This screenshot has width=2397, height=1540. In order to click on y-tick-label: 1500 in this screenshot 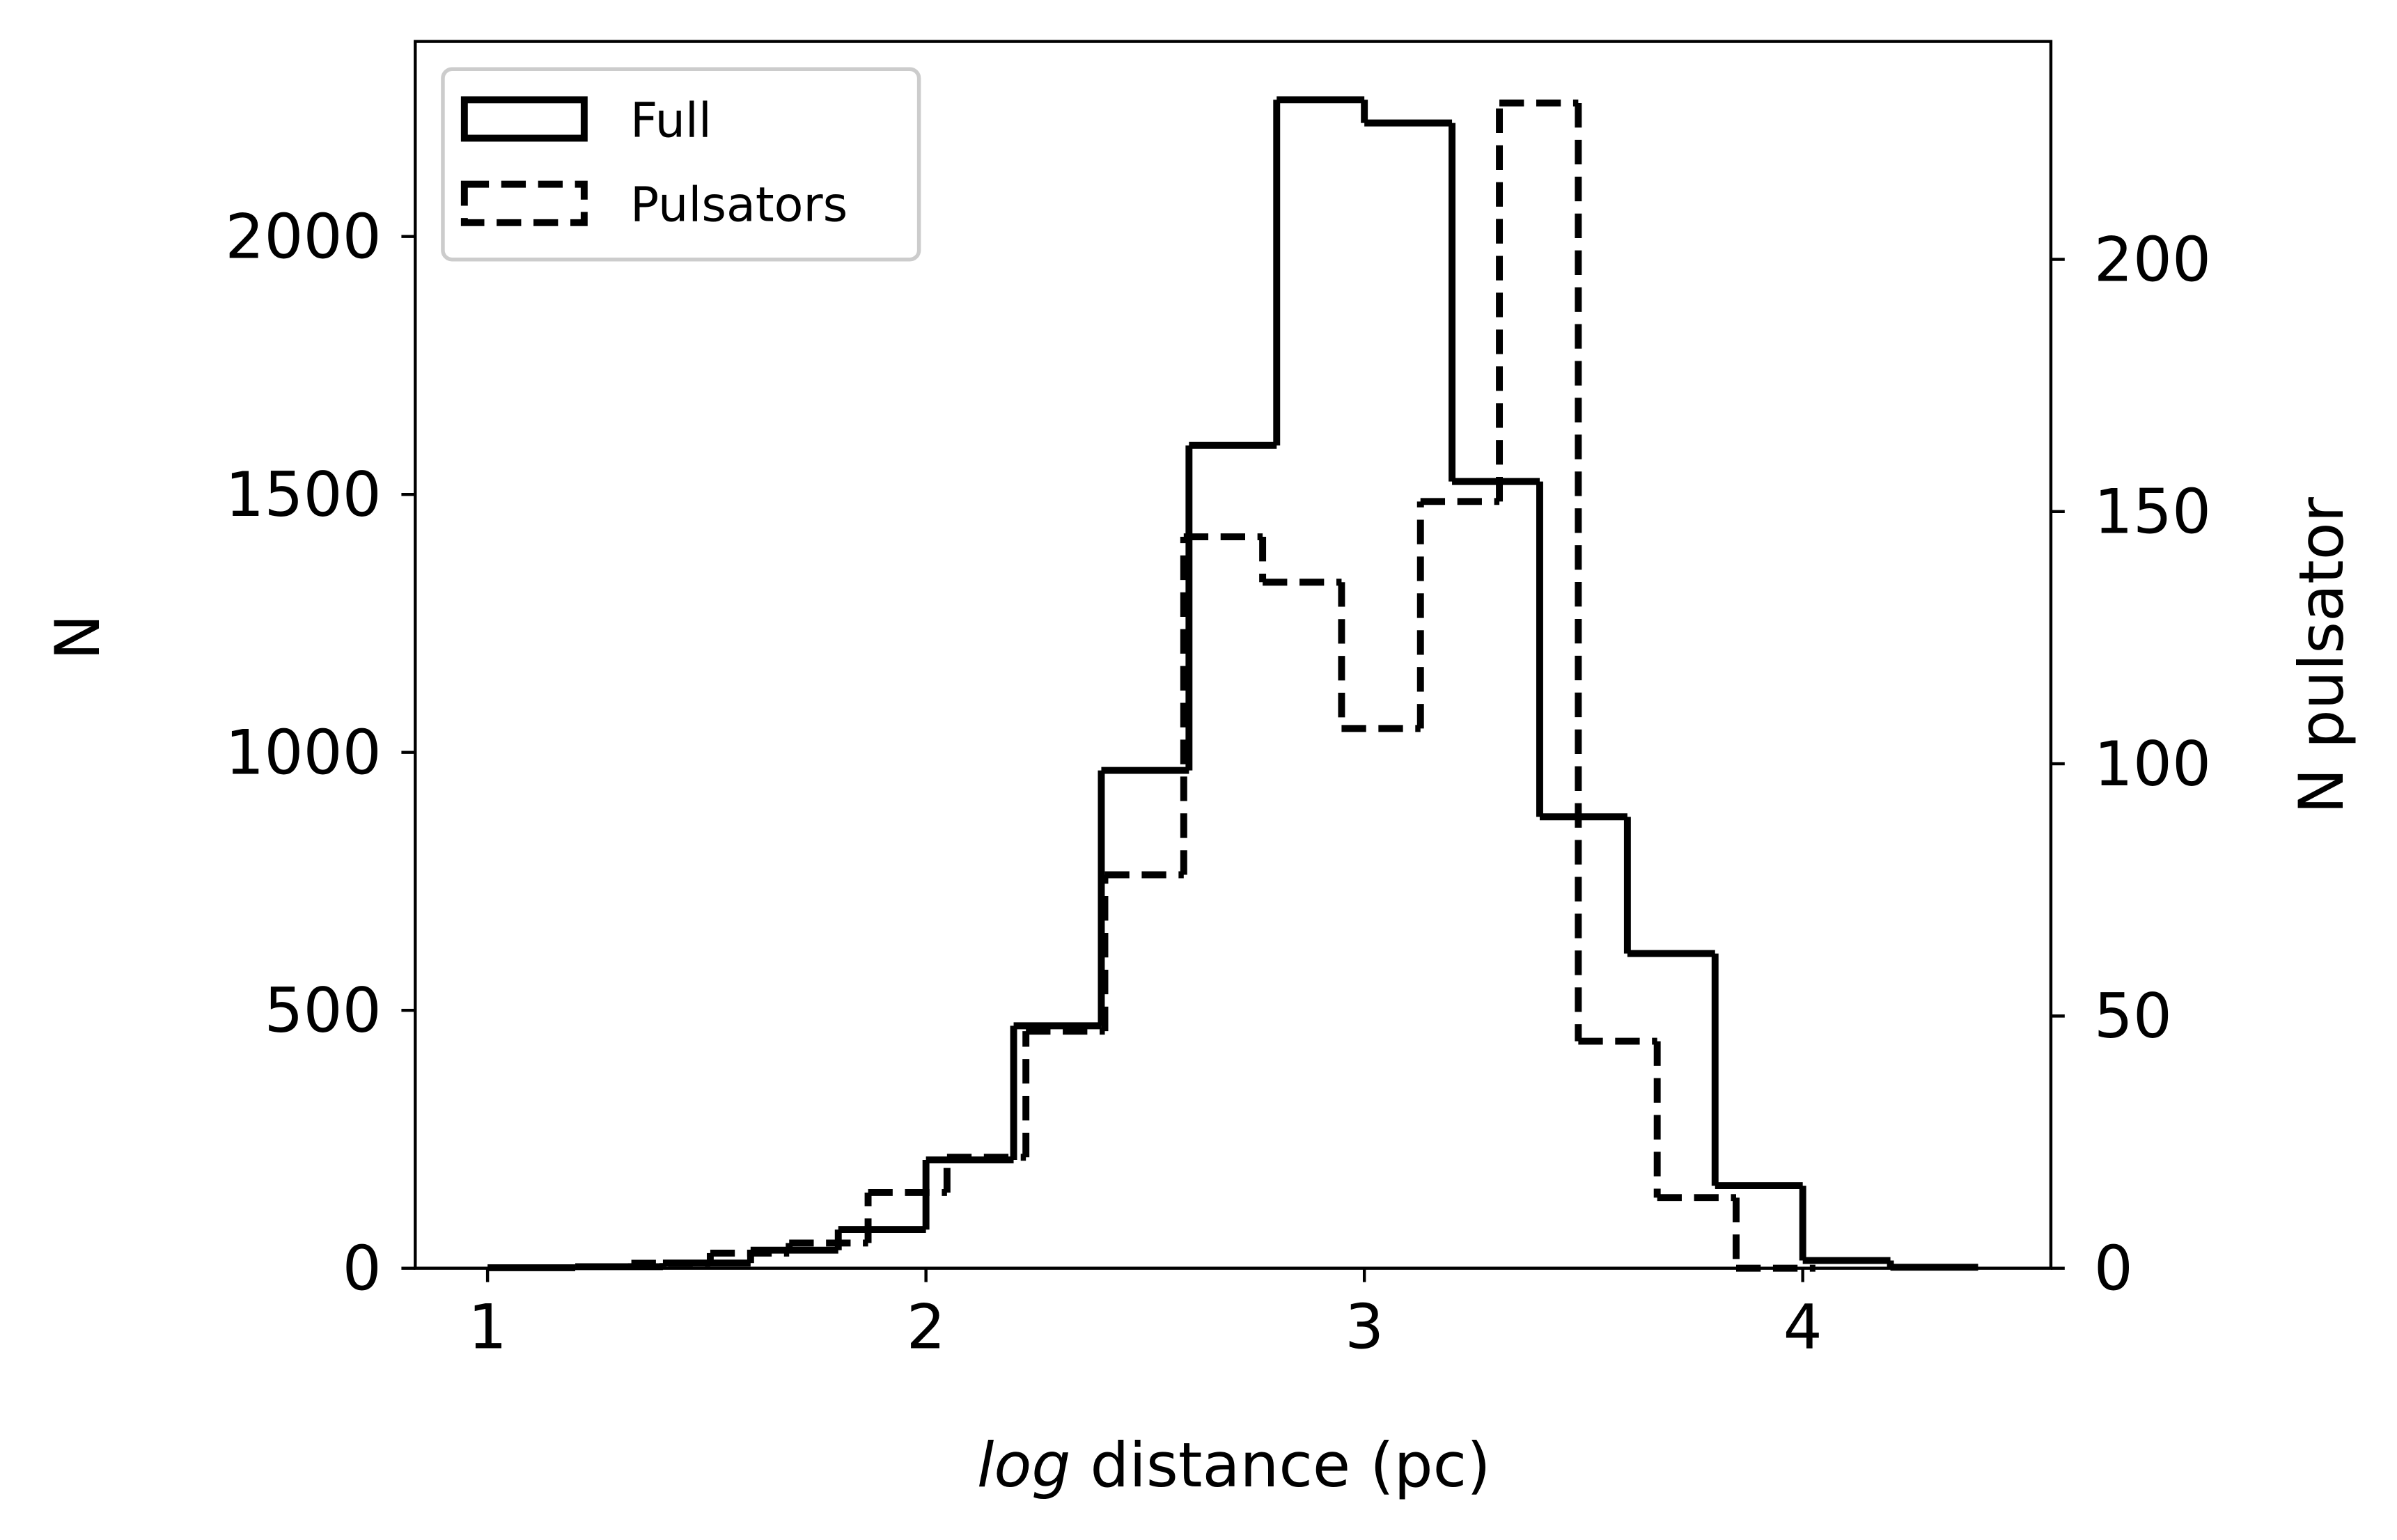, I will do `click(303, 495)`.